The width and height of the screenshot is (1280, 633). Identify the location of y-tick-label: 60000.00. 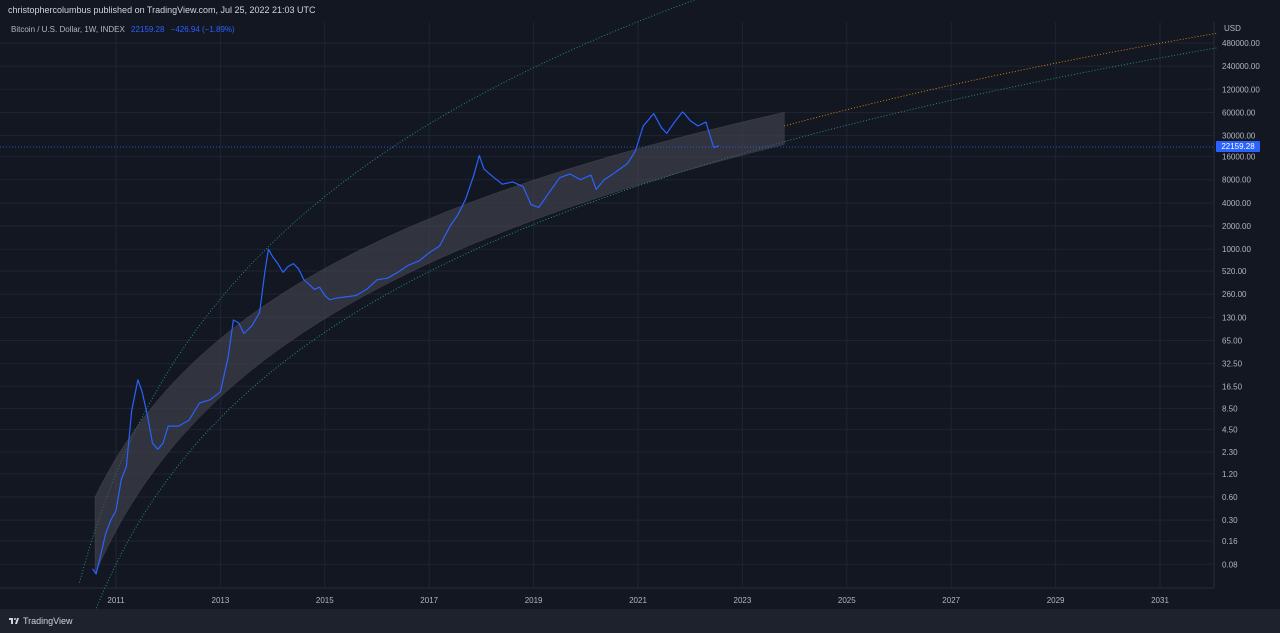
(1239, 112).